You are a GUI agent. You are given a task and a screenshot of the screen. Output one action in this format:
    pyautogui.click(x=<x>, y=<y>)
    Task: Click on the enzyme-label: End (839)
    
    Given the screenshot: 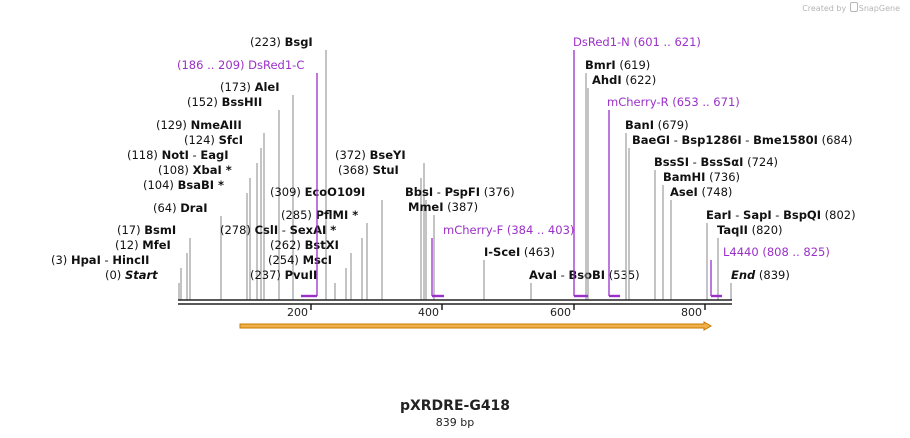 What is the action you would take?
    pyautogui.click(x=760, y=275)
    